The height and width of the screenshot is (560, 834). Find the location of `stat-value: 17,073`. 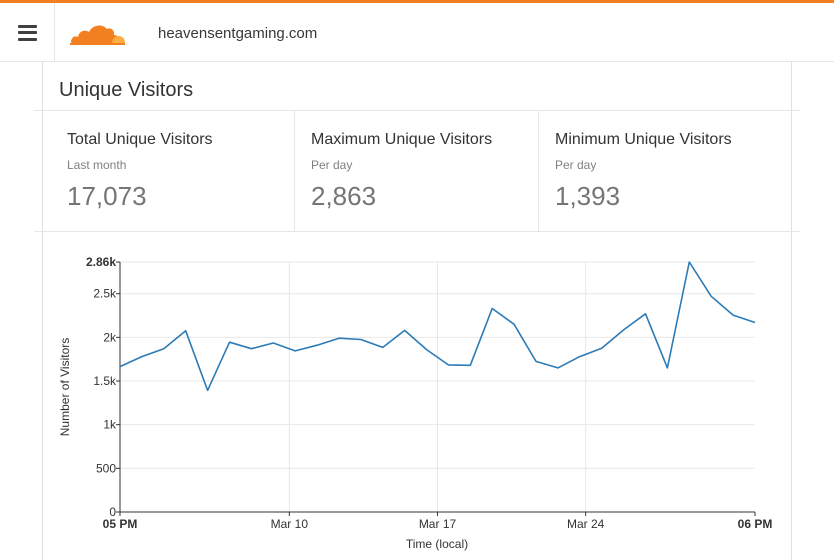

stat-value: 17,073 is located at coordinates (107, 196).